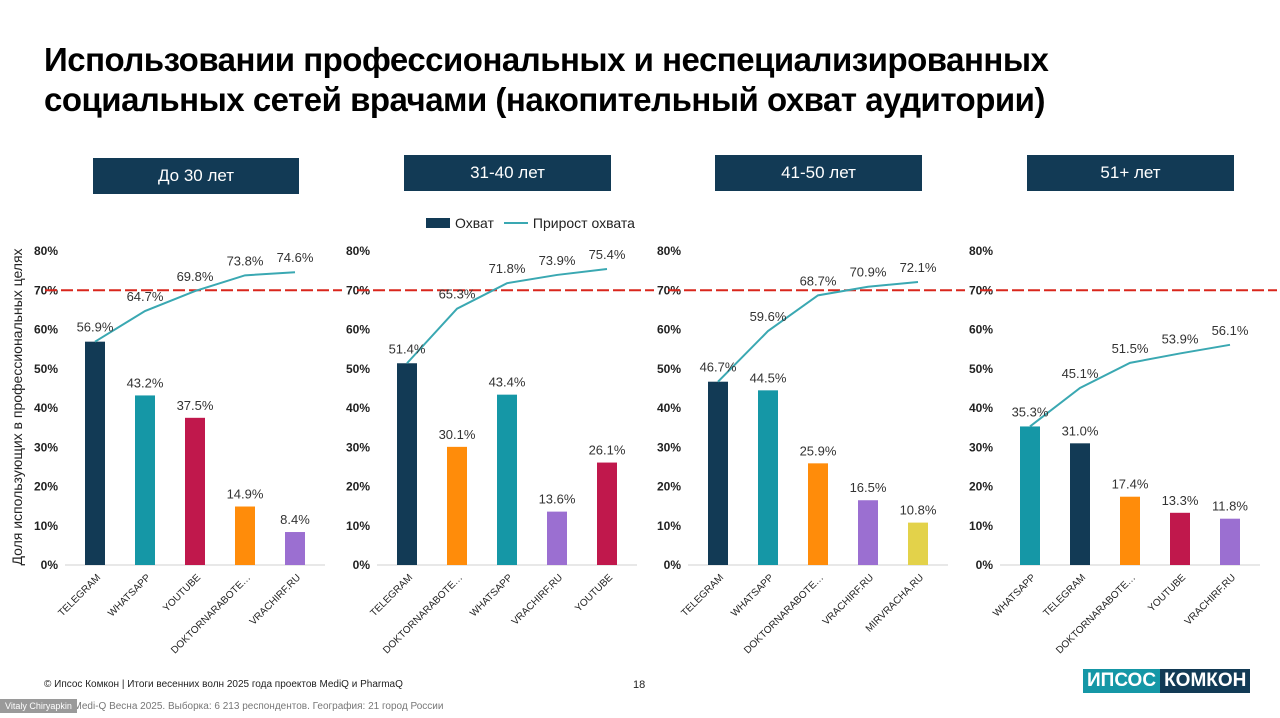 This screenshot has width=1280, height=718. What do you see at coordinates (145, 296) in the screenshot?
I see `line-value-label: 64.7%` at bounding box center [145, 296].